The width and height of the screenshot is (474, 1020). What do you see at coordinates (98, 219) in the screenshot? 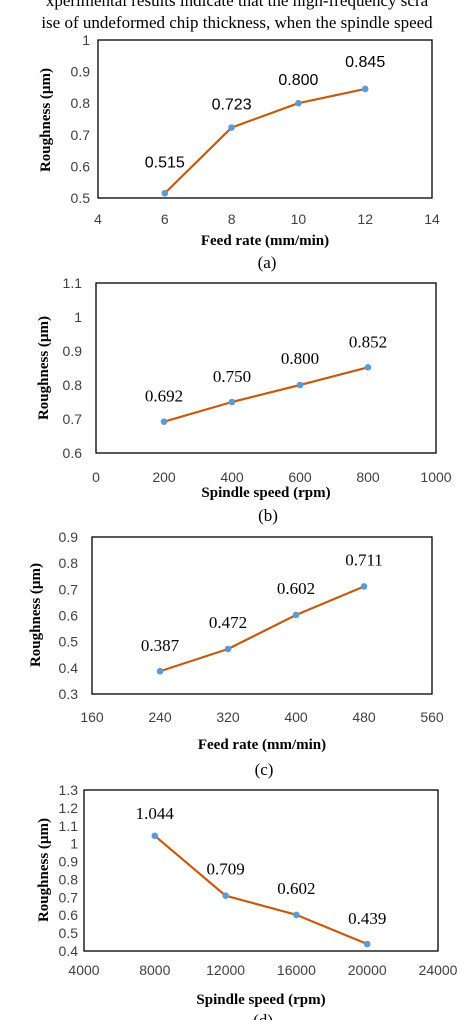
I see `x-tick-label: 4` at bounding box center [98, 219].